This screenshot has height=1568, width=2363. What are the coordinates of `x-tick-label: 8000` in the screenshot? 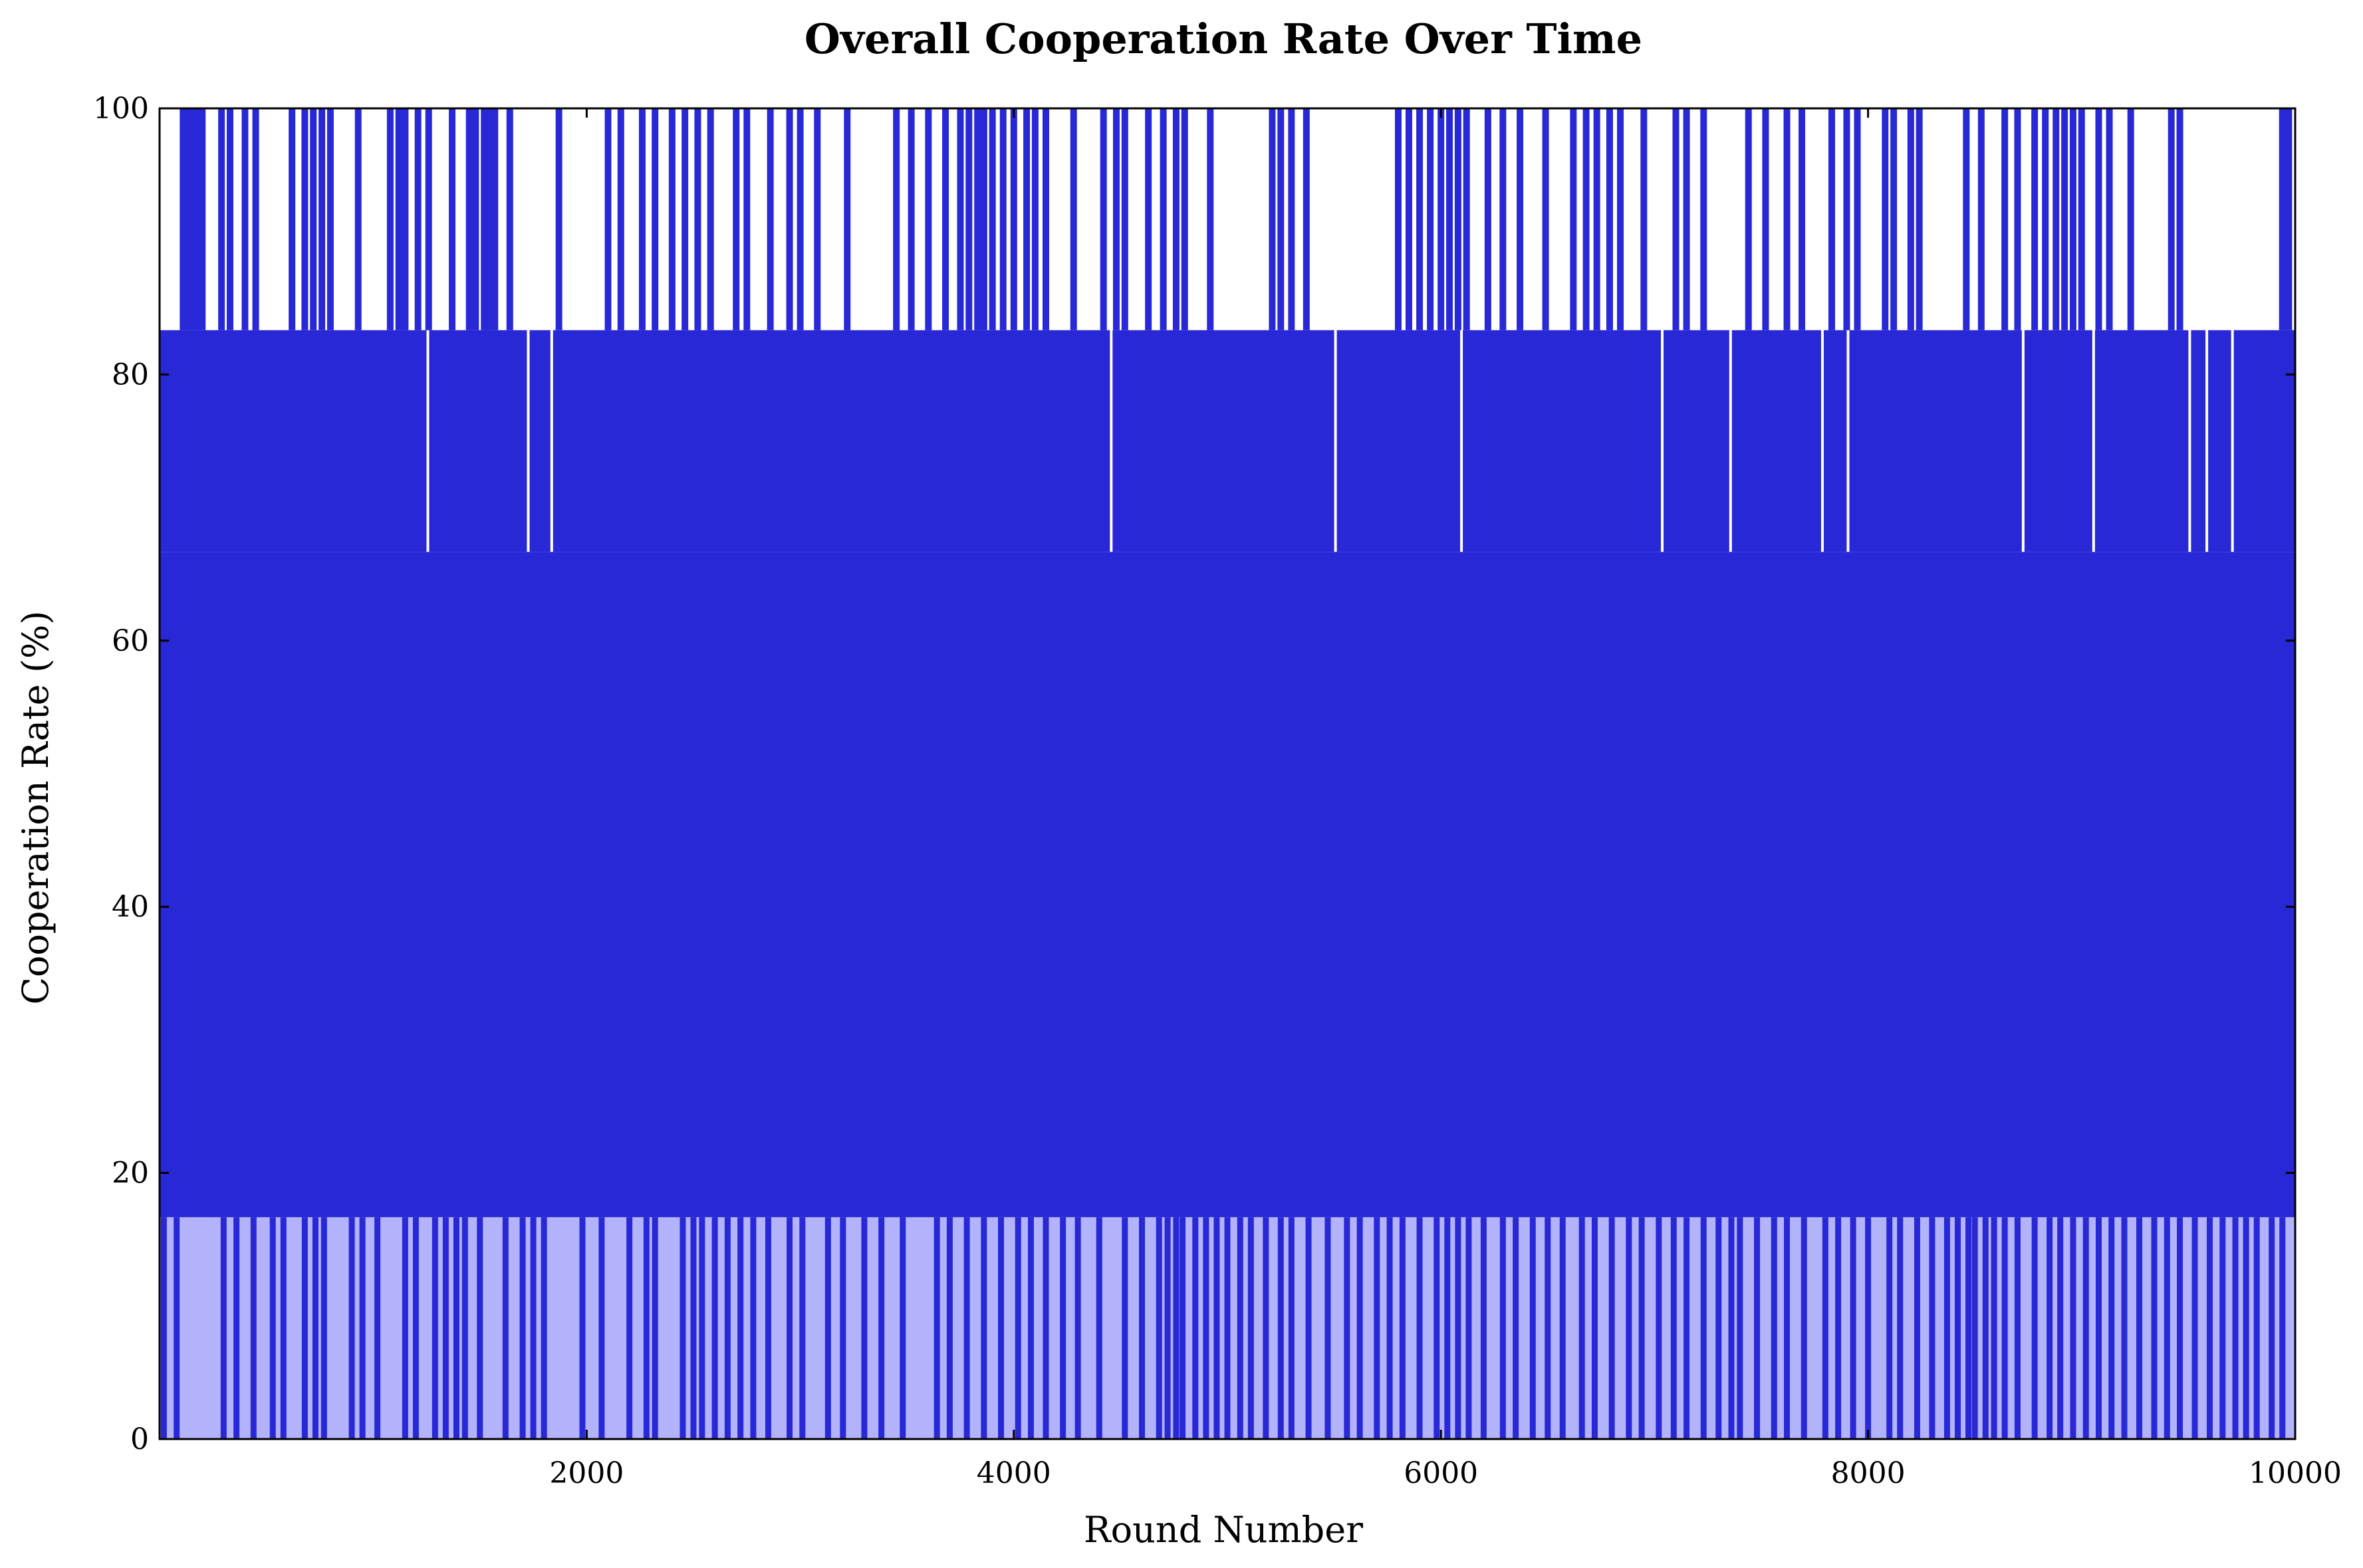 It's located at (1868, 1473).